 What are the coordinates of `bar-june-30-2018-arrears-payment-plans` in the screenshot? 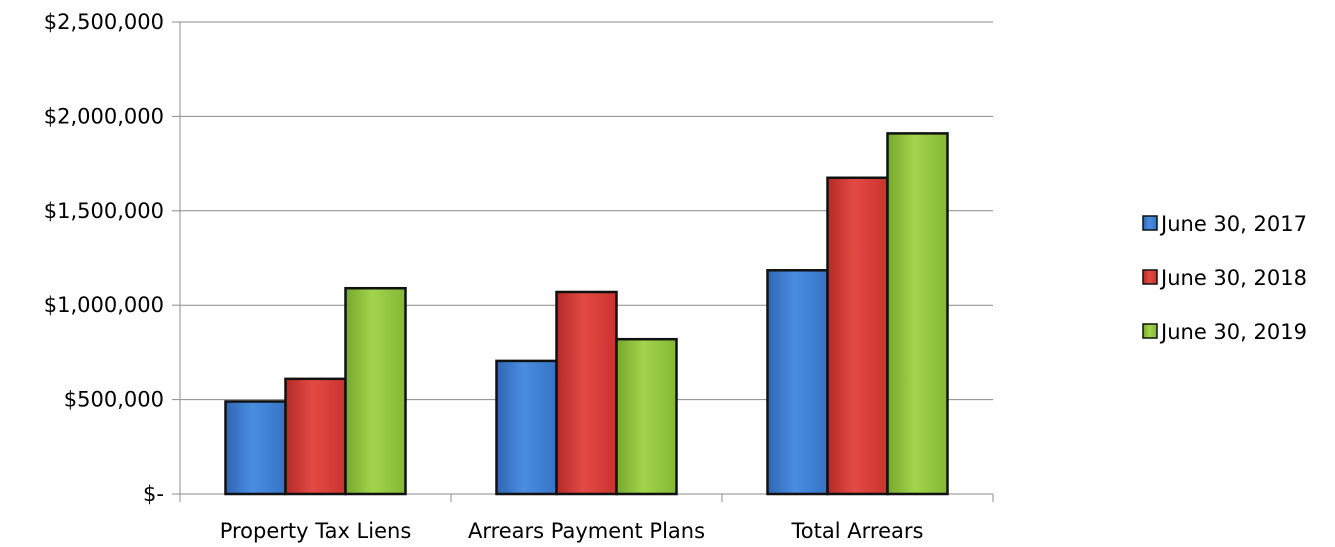 It's located at (586, 393).